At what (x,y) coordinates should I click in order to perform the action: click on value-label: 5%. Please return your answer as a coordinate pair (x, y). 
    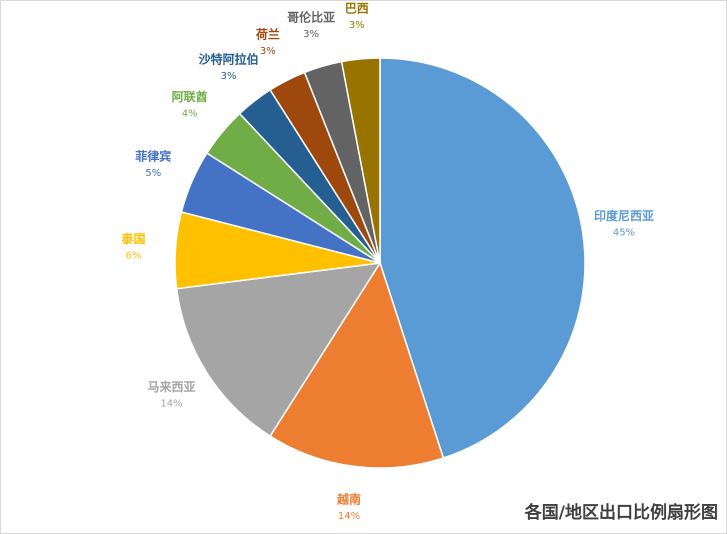
    Looking at the image, I should click on (153, 173).